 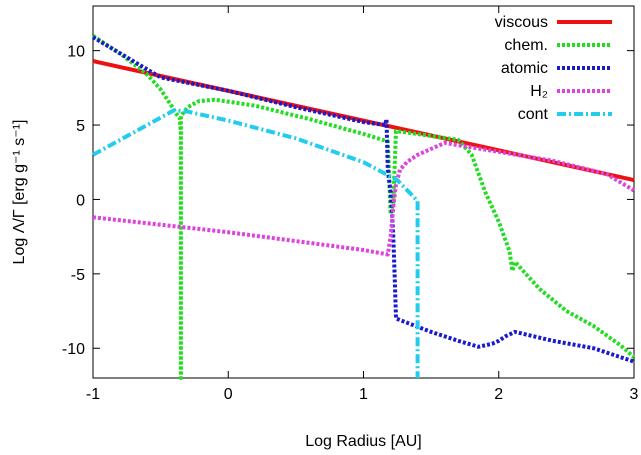 I want to click on legend-label: chem., so click(x=526, y=45).